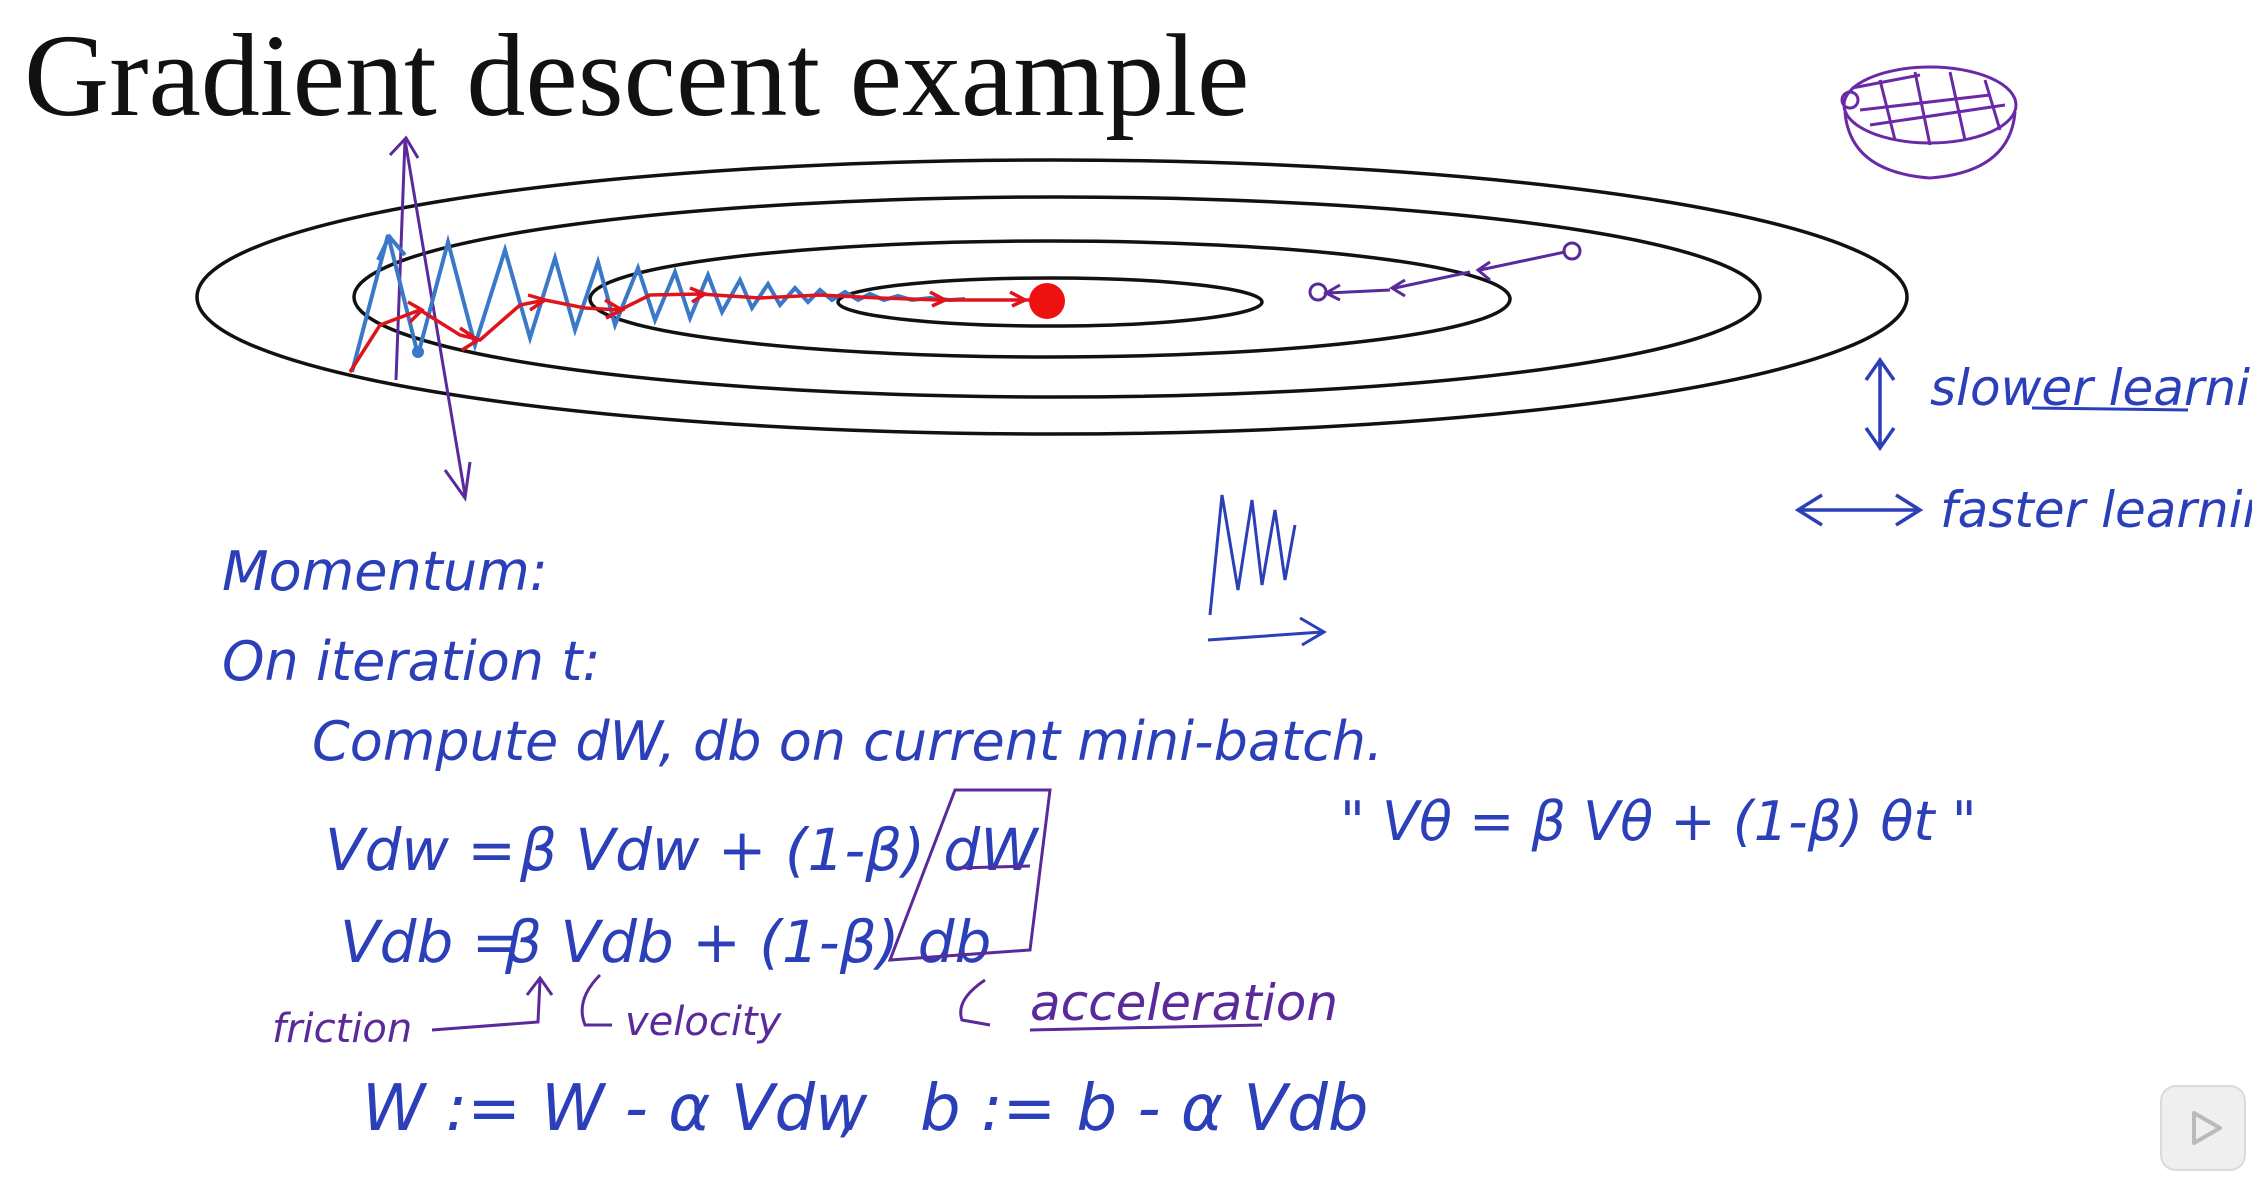  Describe the element at coordinates (420, 850) in the screenshot. I see `vdw-lhs: Vdw =` at that location.